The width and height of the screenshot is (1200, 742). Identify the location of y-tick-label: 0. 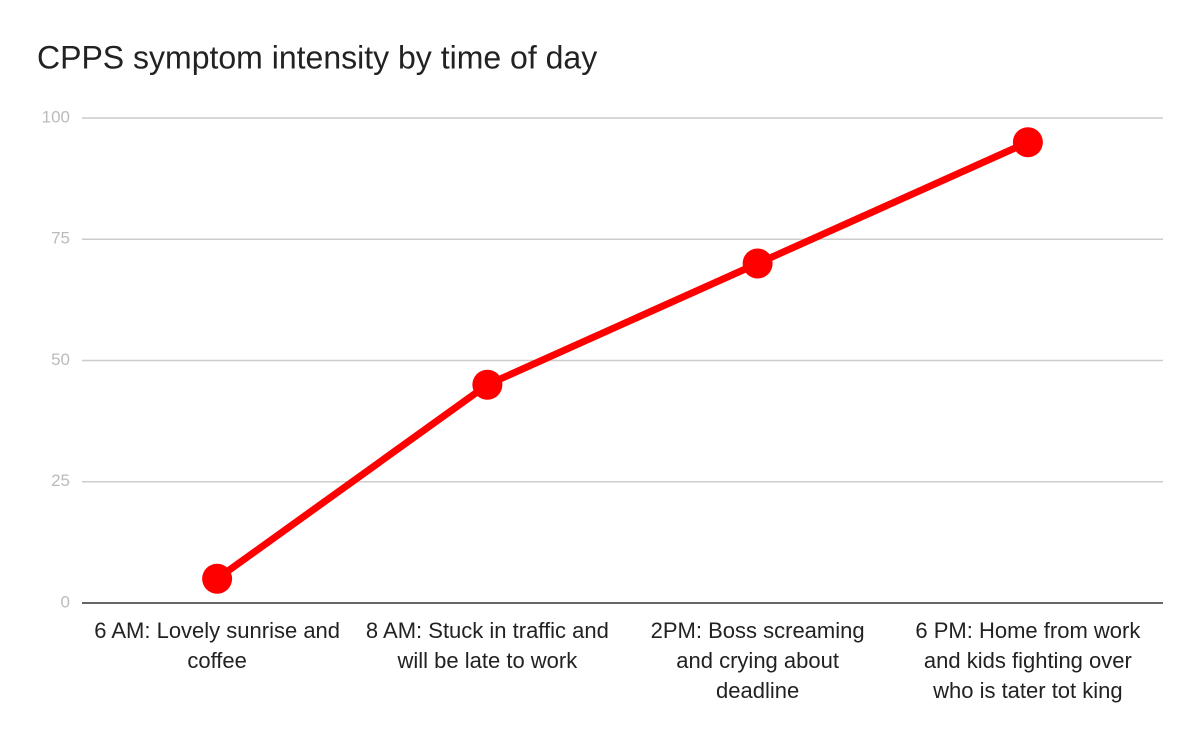
(65, 601).